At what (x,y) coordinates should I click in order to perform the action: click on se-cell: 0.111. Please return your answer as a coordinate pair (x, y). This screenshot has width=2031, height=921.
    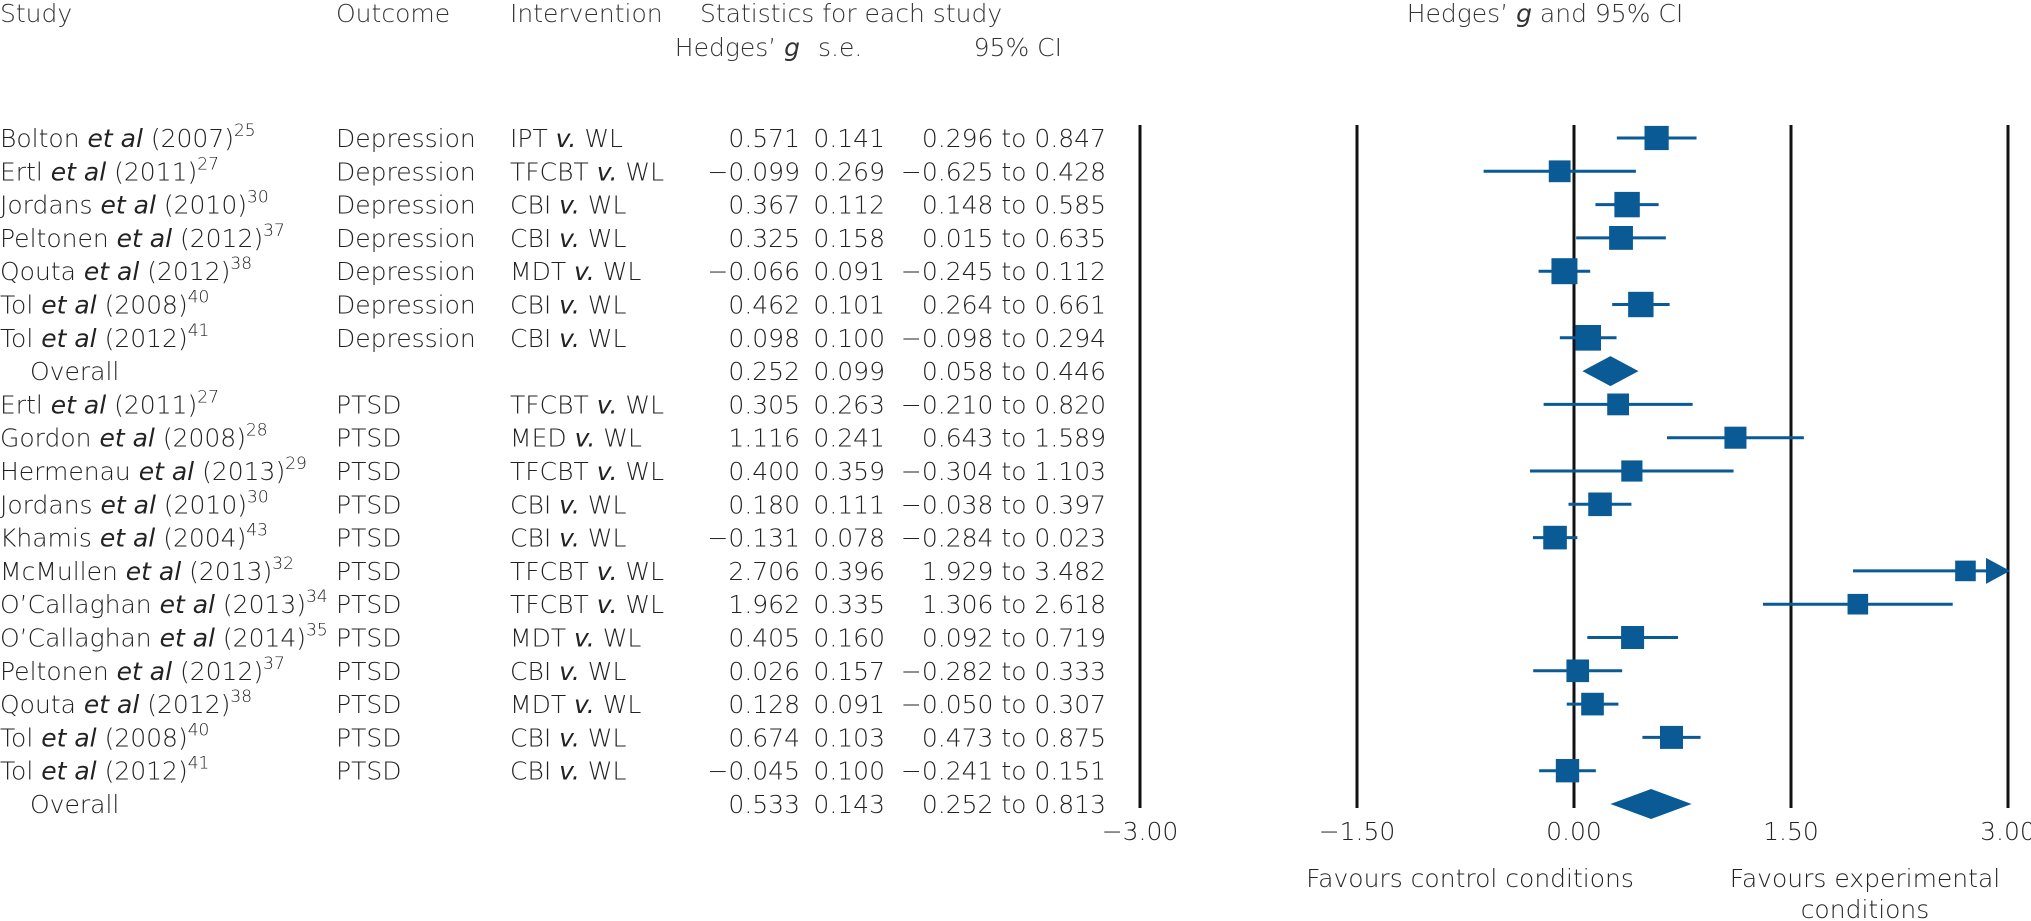
    Looking at the image, I should click on (849, 504).